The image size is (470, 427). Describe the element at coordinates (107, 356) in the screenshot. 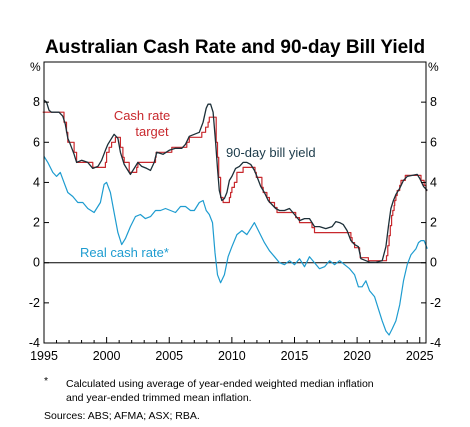

I see `x-tick-label: 2000` at that location.